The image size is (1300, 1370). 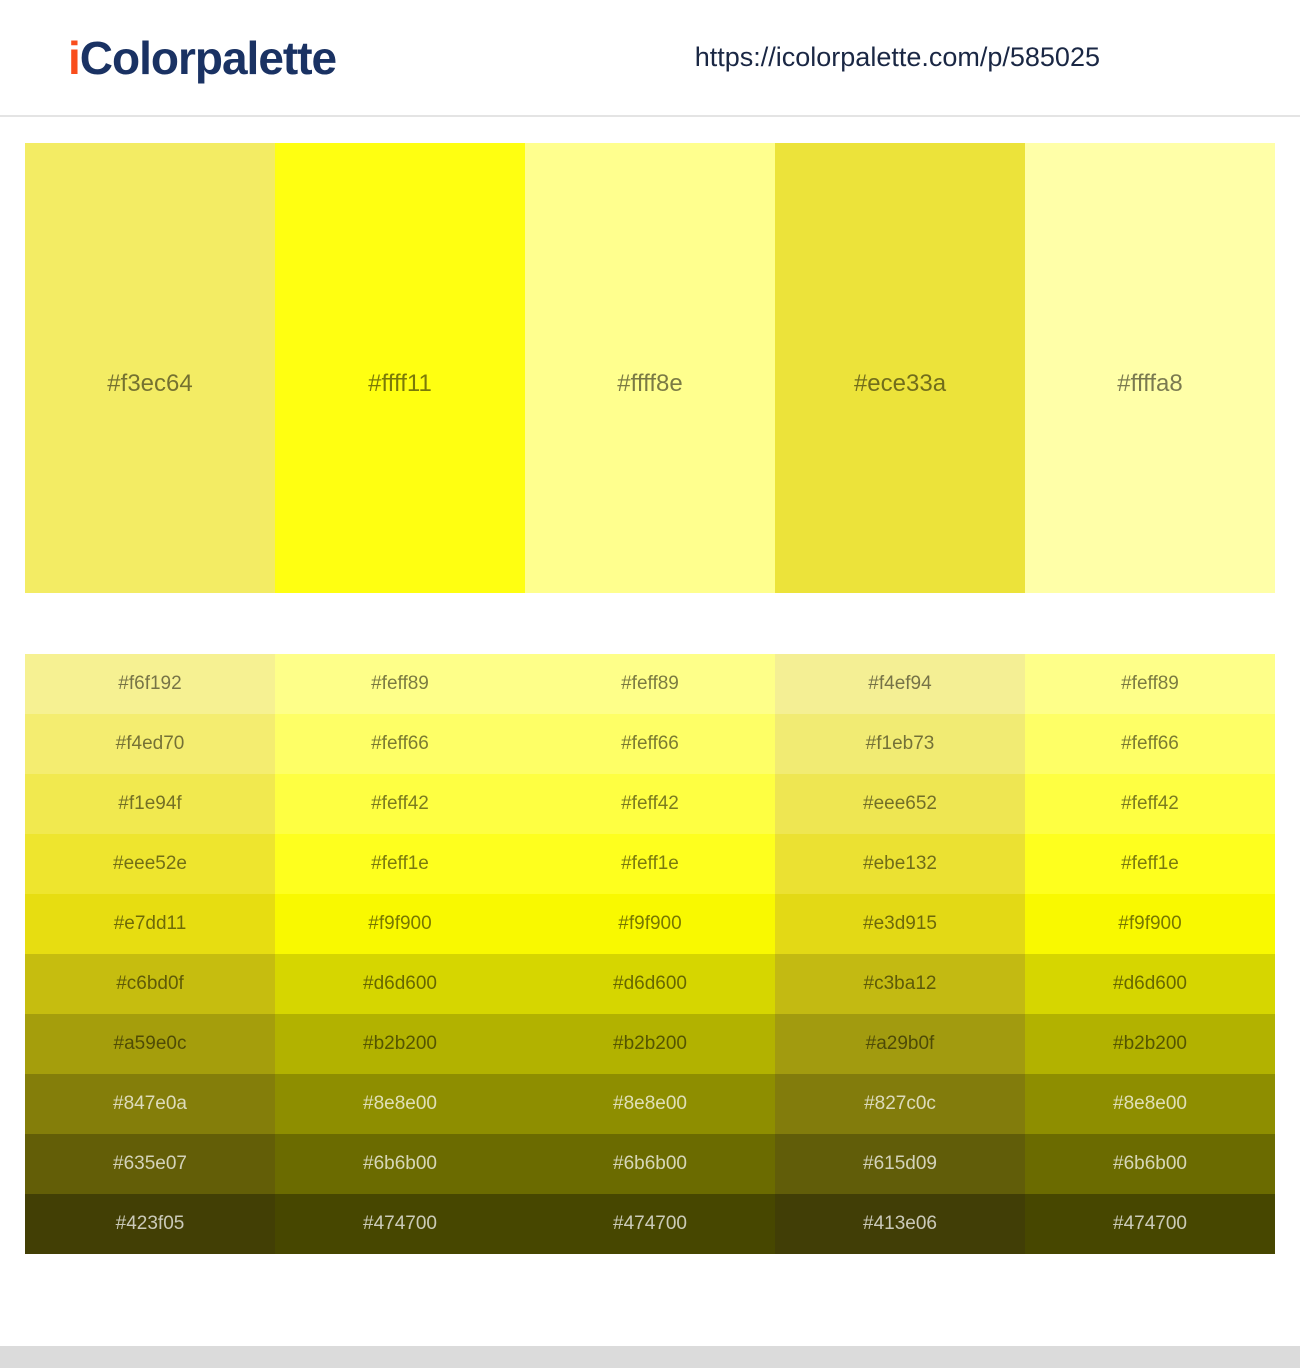 What do you see at coordinates (900, 1044) in the screenshot?
I see `shade-cell: #a29b0f` at bounding box center [900, 1044].